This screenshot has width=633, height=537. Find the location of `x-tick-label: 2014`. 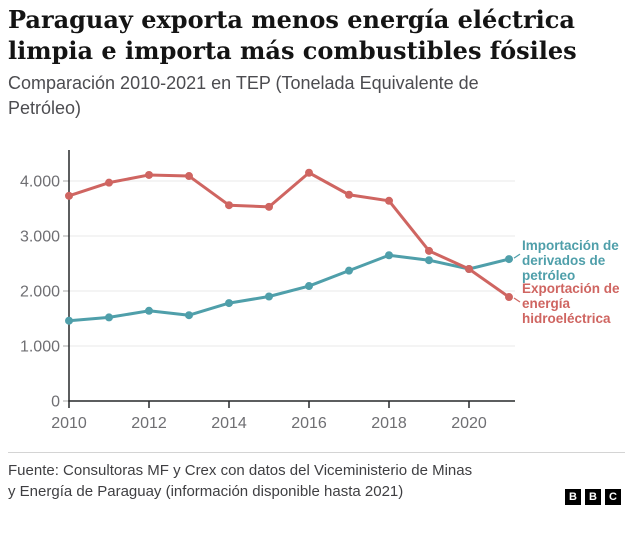

x-tick-label: 2014 is located at coordinates (229, 423).